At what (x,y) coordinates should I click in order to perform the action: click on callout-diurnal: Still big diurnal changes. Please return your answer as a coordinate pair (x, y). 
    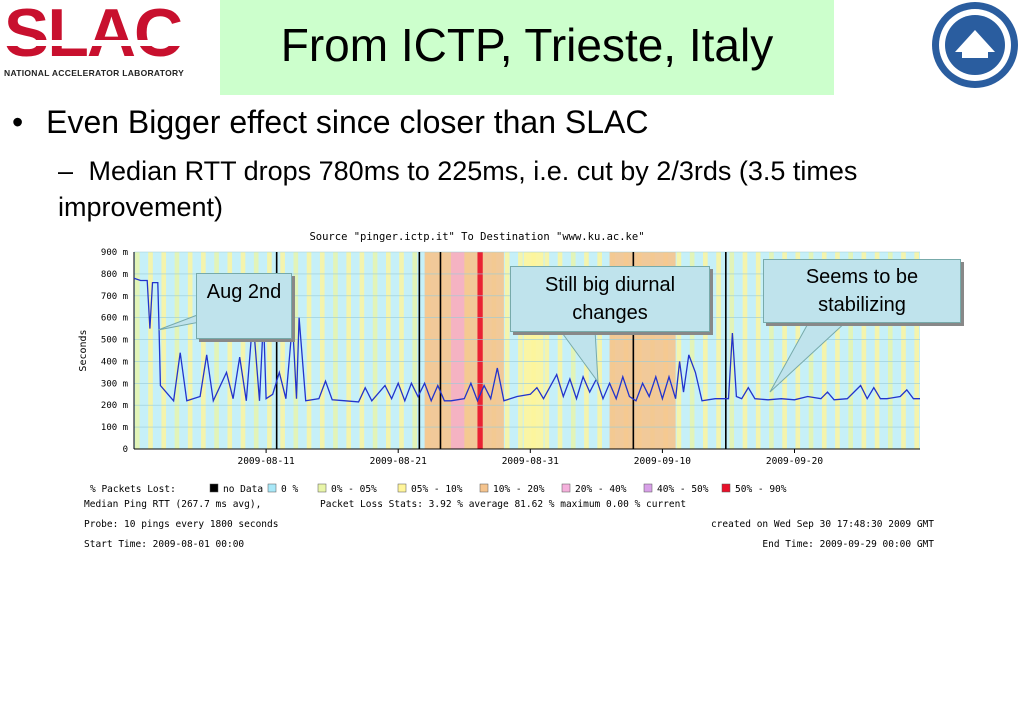
    Looking at the image, I should click on (610, 299).